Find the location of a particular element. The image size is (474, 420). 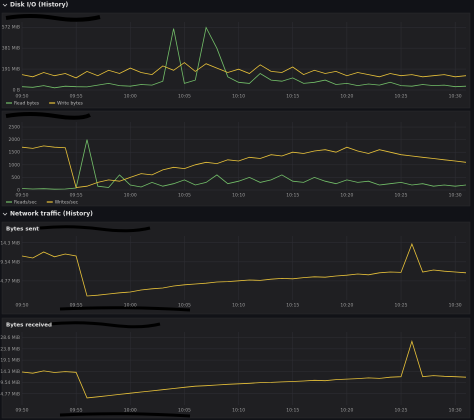

y-tick-label: 572 MiB is located at coordinates (11, 28).